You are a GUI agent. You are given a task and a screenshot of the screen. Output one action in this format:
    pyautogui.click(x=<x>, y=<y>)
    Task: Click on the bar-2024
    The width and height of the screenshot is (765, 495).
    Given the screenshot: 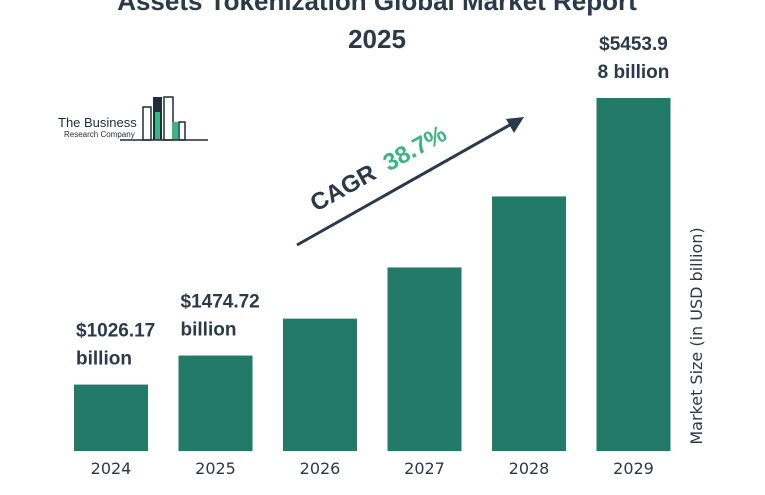 What is the action you would take?
    pyautogui.click(x=111, y=417)
    